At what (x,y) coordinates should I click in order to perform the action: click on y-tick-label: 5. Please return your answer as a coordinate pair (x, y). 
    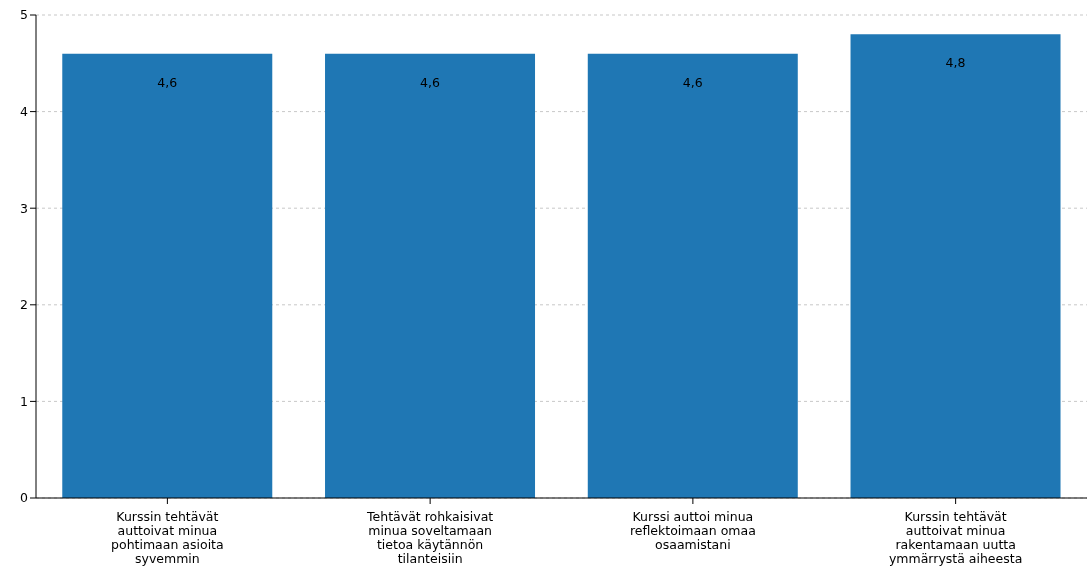
    Looking at the image, I should click on (24, 15).